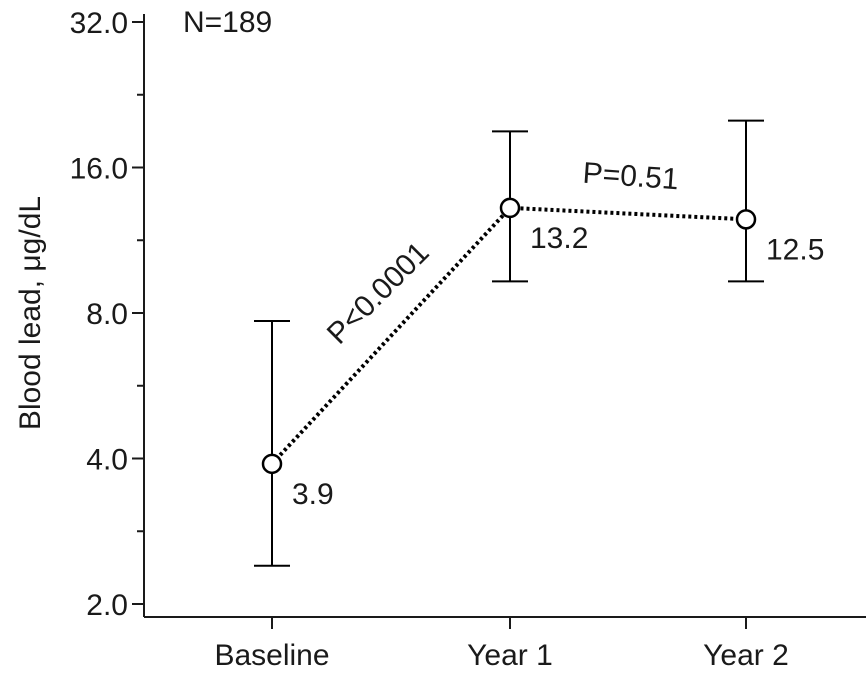  What do you see at coordinates (99, 169) in the screenshot?
I see `y-tick-label: 16.0` at bounding box center [99, 169].